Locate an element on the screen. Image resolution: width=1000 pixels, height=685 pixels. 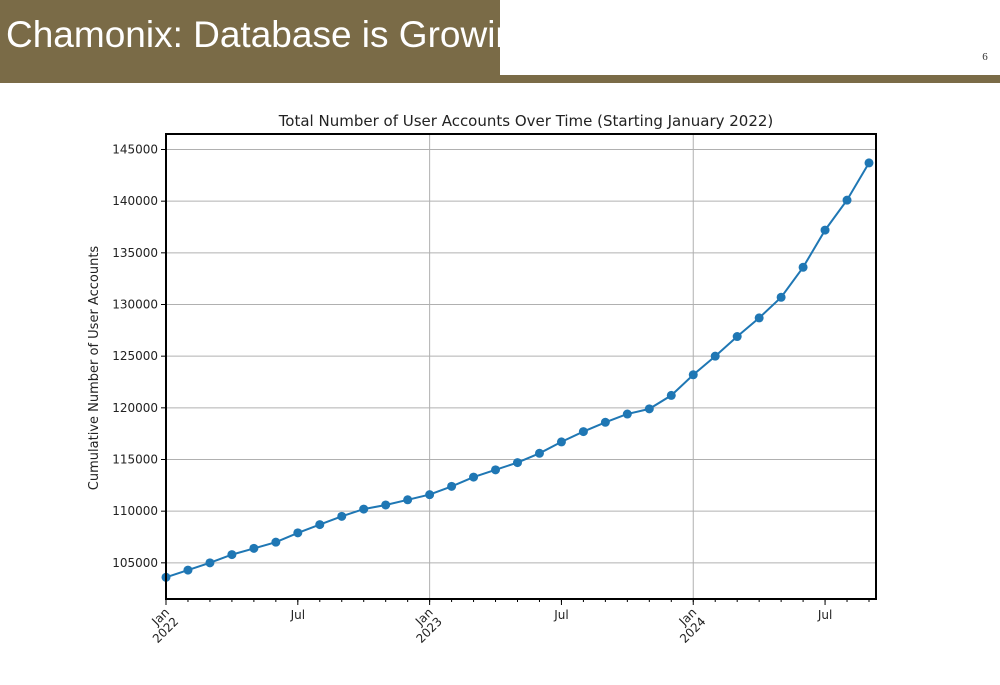
x-tick-label: Jan2024 is located at coordinates (688, 625).